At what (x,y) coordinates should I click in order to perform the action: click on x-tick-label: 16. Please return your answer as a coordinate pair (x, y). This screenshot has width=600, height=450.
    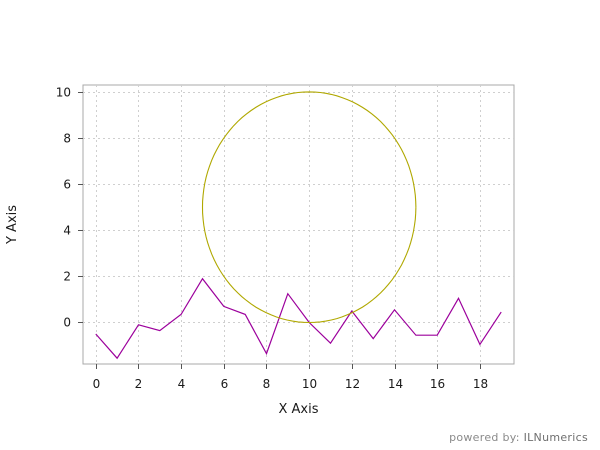
    Looking at the image, I should click on (437, 384).